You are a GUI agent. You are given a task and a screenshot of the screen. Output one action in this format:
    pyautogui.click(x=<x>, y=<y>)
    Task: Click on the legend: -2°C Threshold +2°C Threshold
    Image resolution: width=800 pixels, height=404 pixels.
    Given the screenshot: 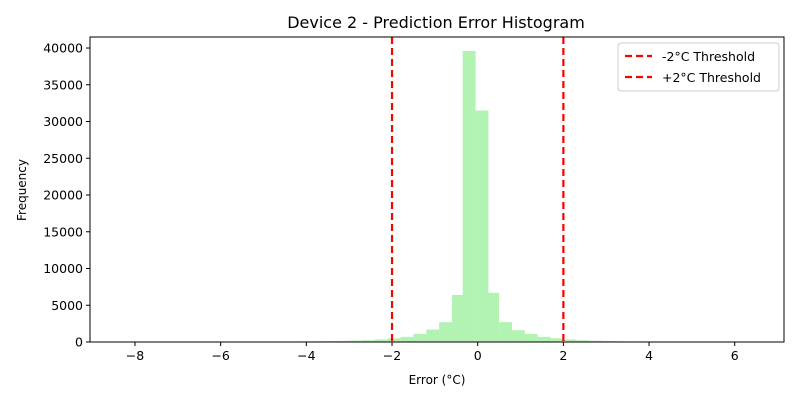 What is the action you would take?
    pyautogui.click(x=698, y=67)
    